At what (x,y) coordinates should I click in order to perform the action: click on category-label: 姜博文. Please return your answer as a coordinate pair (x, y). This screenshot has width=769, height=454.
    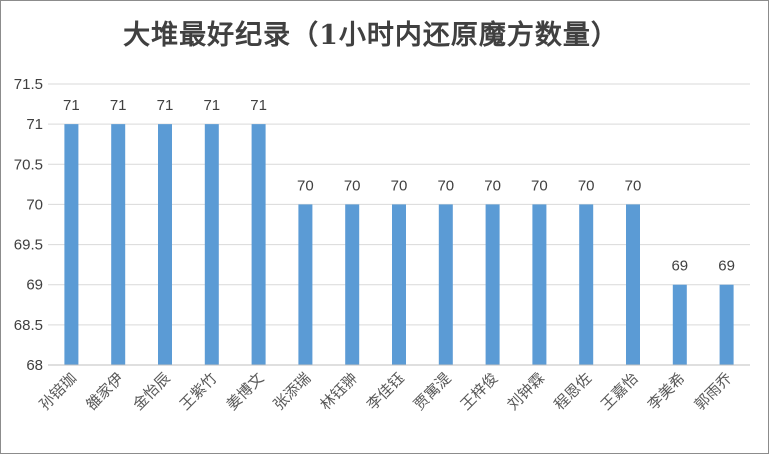
    Looking at the image, I should click on (245, 391).